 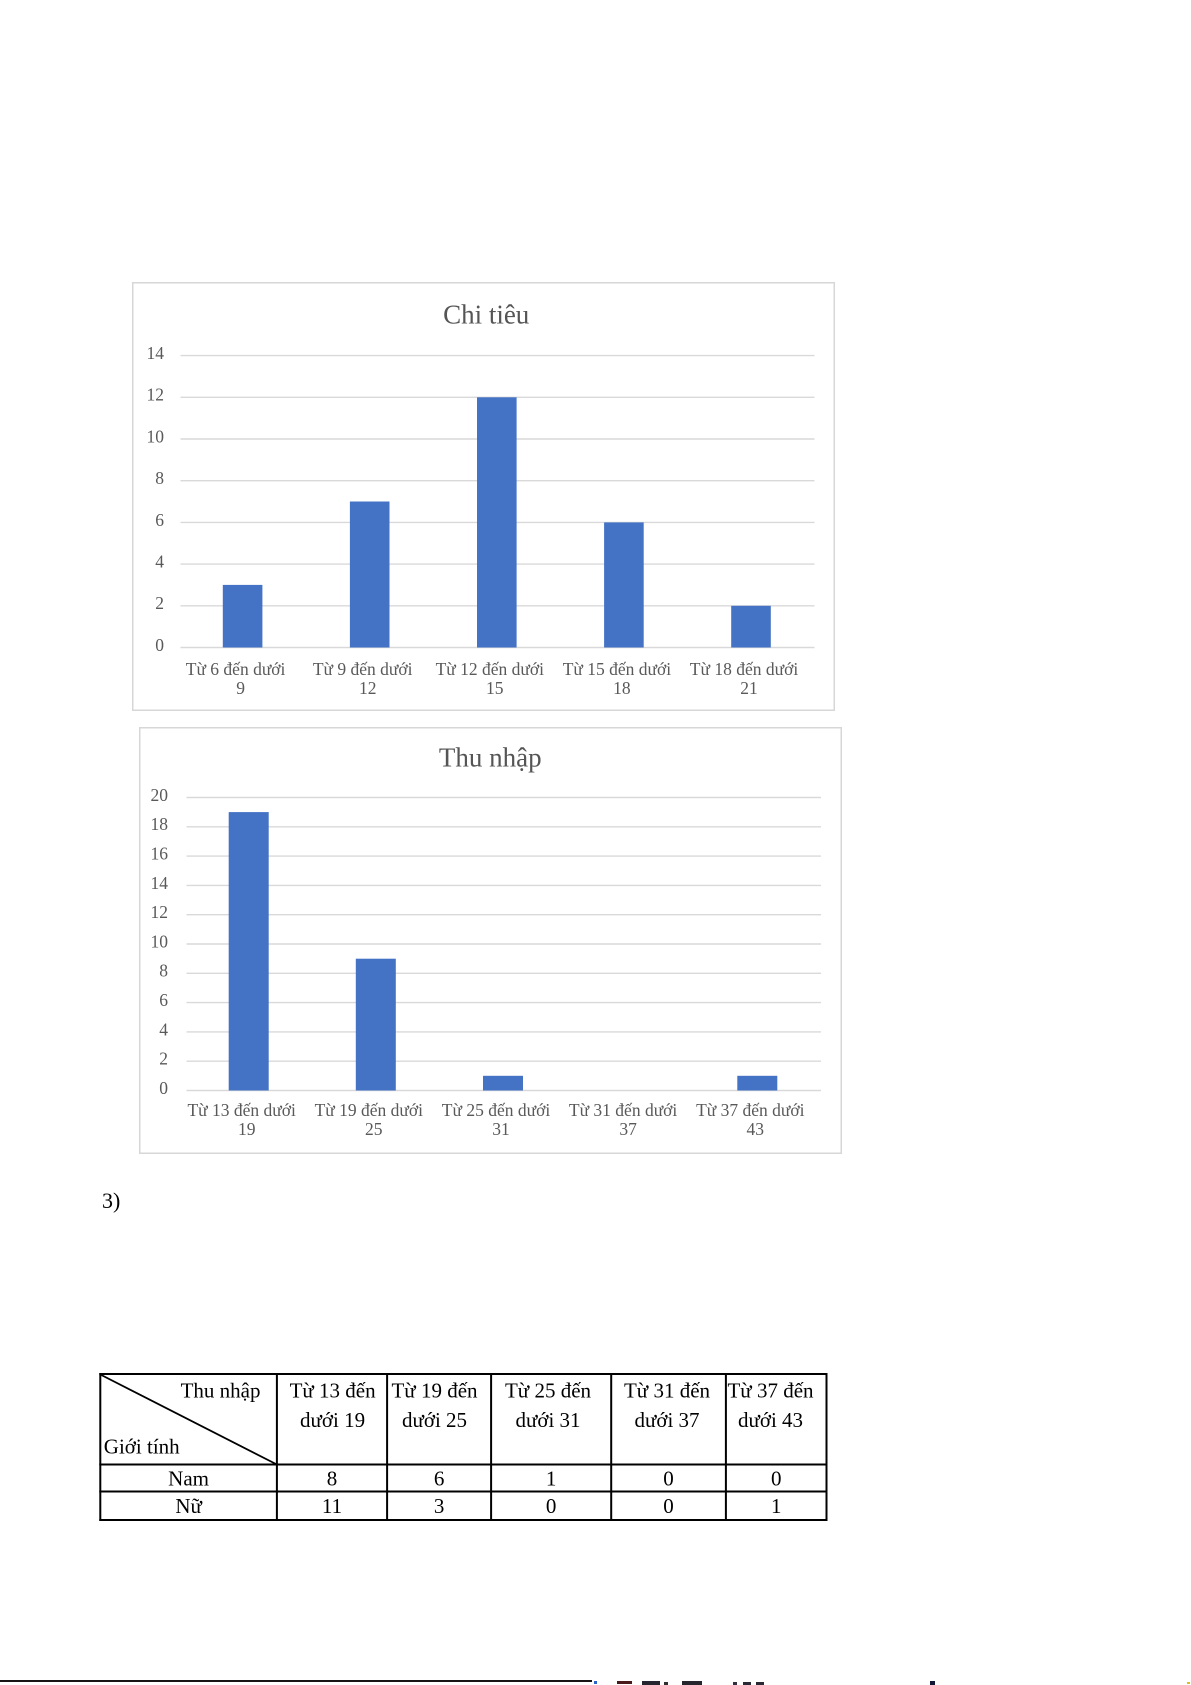 What do you see at coordinates (439, 1506) in the screenshot?
I see `svg-text: 3` at bounding box center [439, 1506].